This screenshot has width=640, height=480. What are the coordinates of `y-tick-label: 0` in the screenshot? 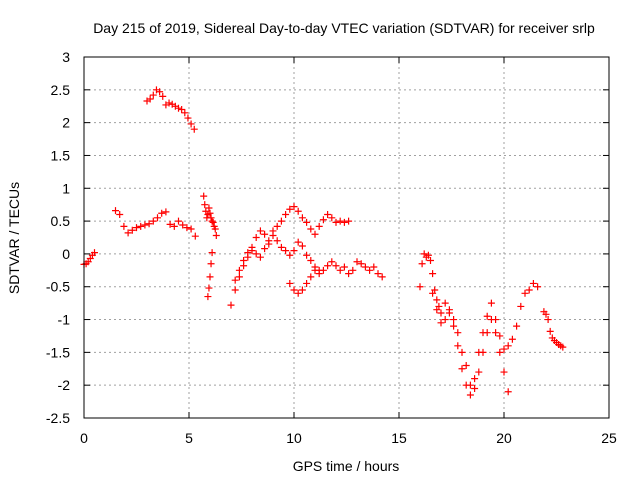 It's located at (66, 254).